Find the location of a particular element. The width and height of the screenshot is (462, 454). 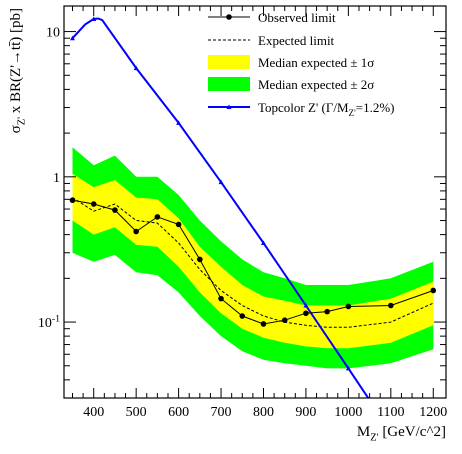

legend-band2-label: Median expected ± 2σ is located at coordinates (316, 84).